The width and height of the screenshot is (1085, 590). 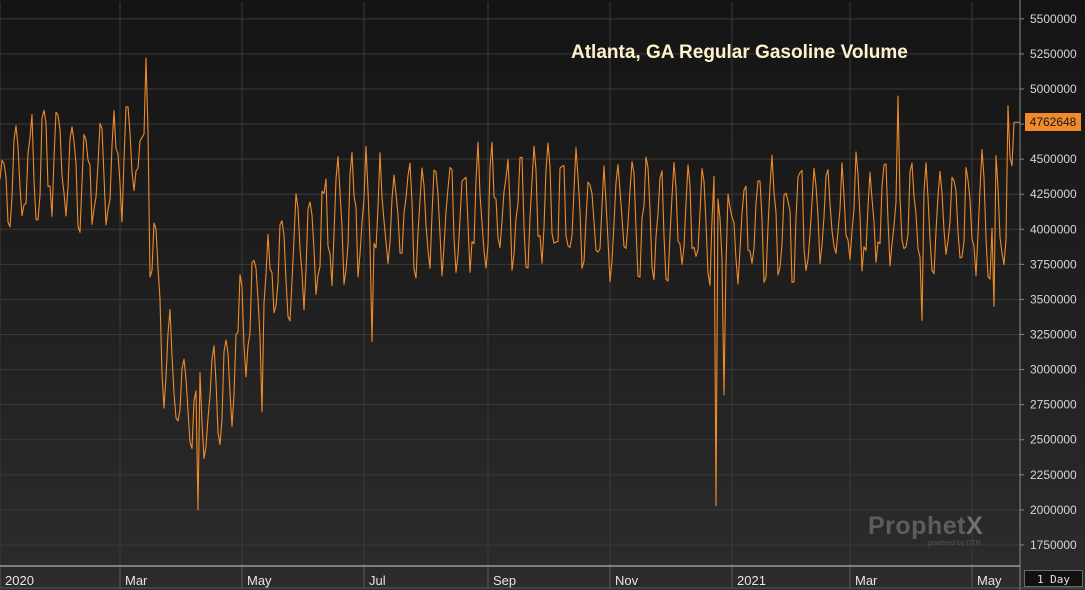 I want to click on x-tick-label: Nov, so click(x=627, y=580).